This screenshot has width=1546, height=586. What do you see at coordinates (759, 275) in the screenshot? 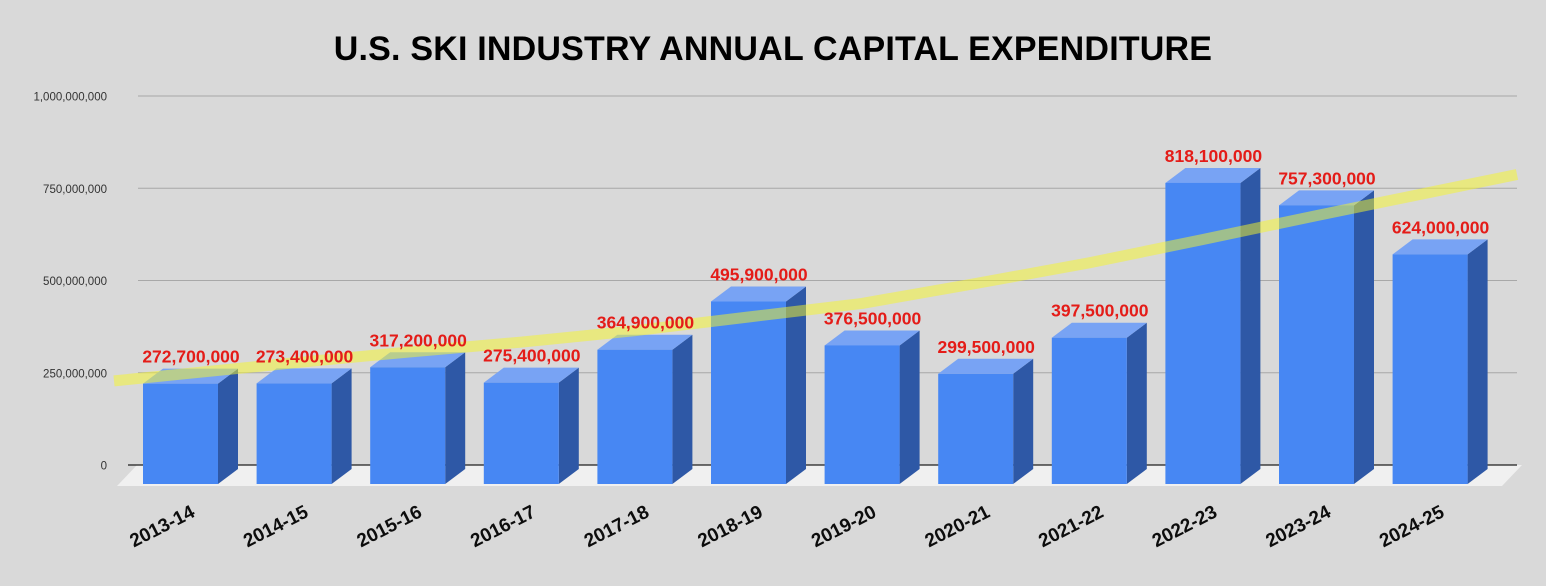
I see `bar-value-label: 495,900,000` at bounding box center [759, 275].